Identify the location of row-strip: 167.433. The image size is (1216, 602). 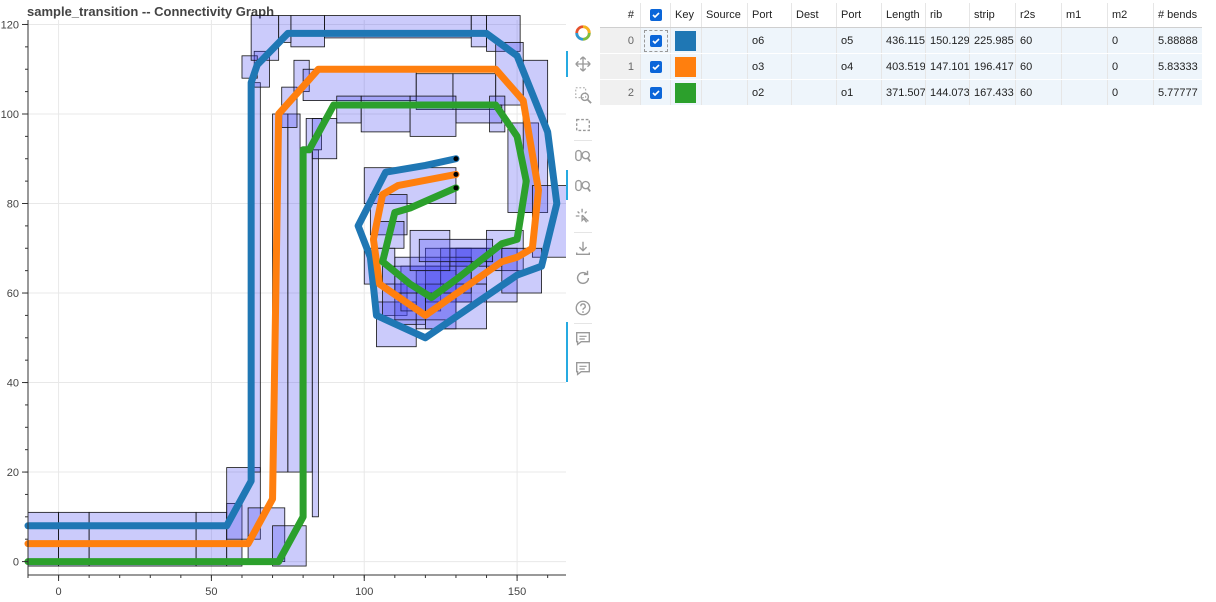
(993, 92).